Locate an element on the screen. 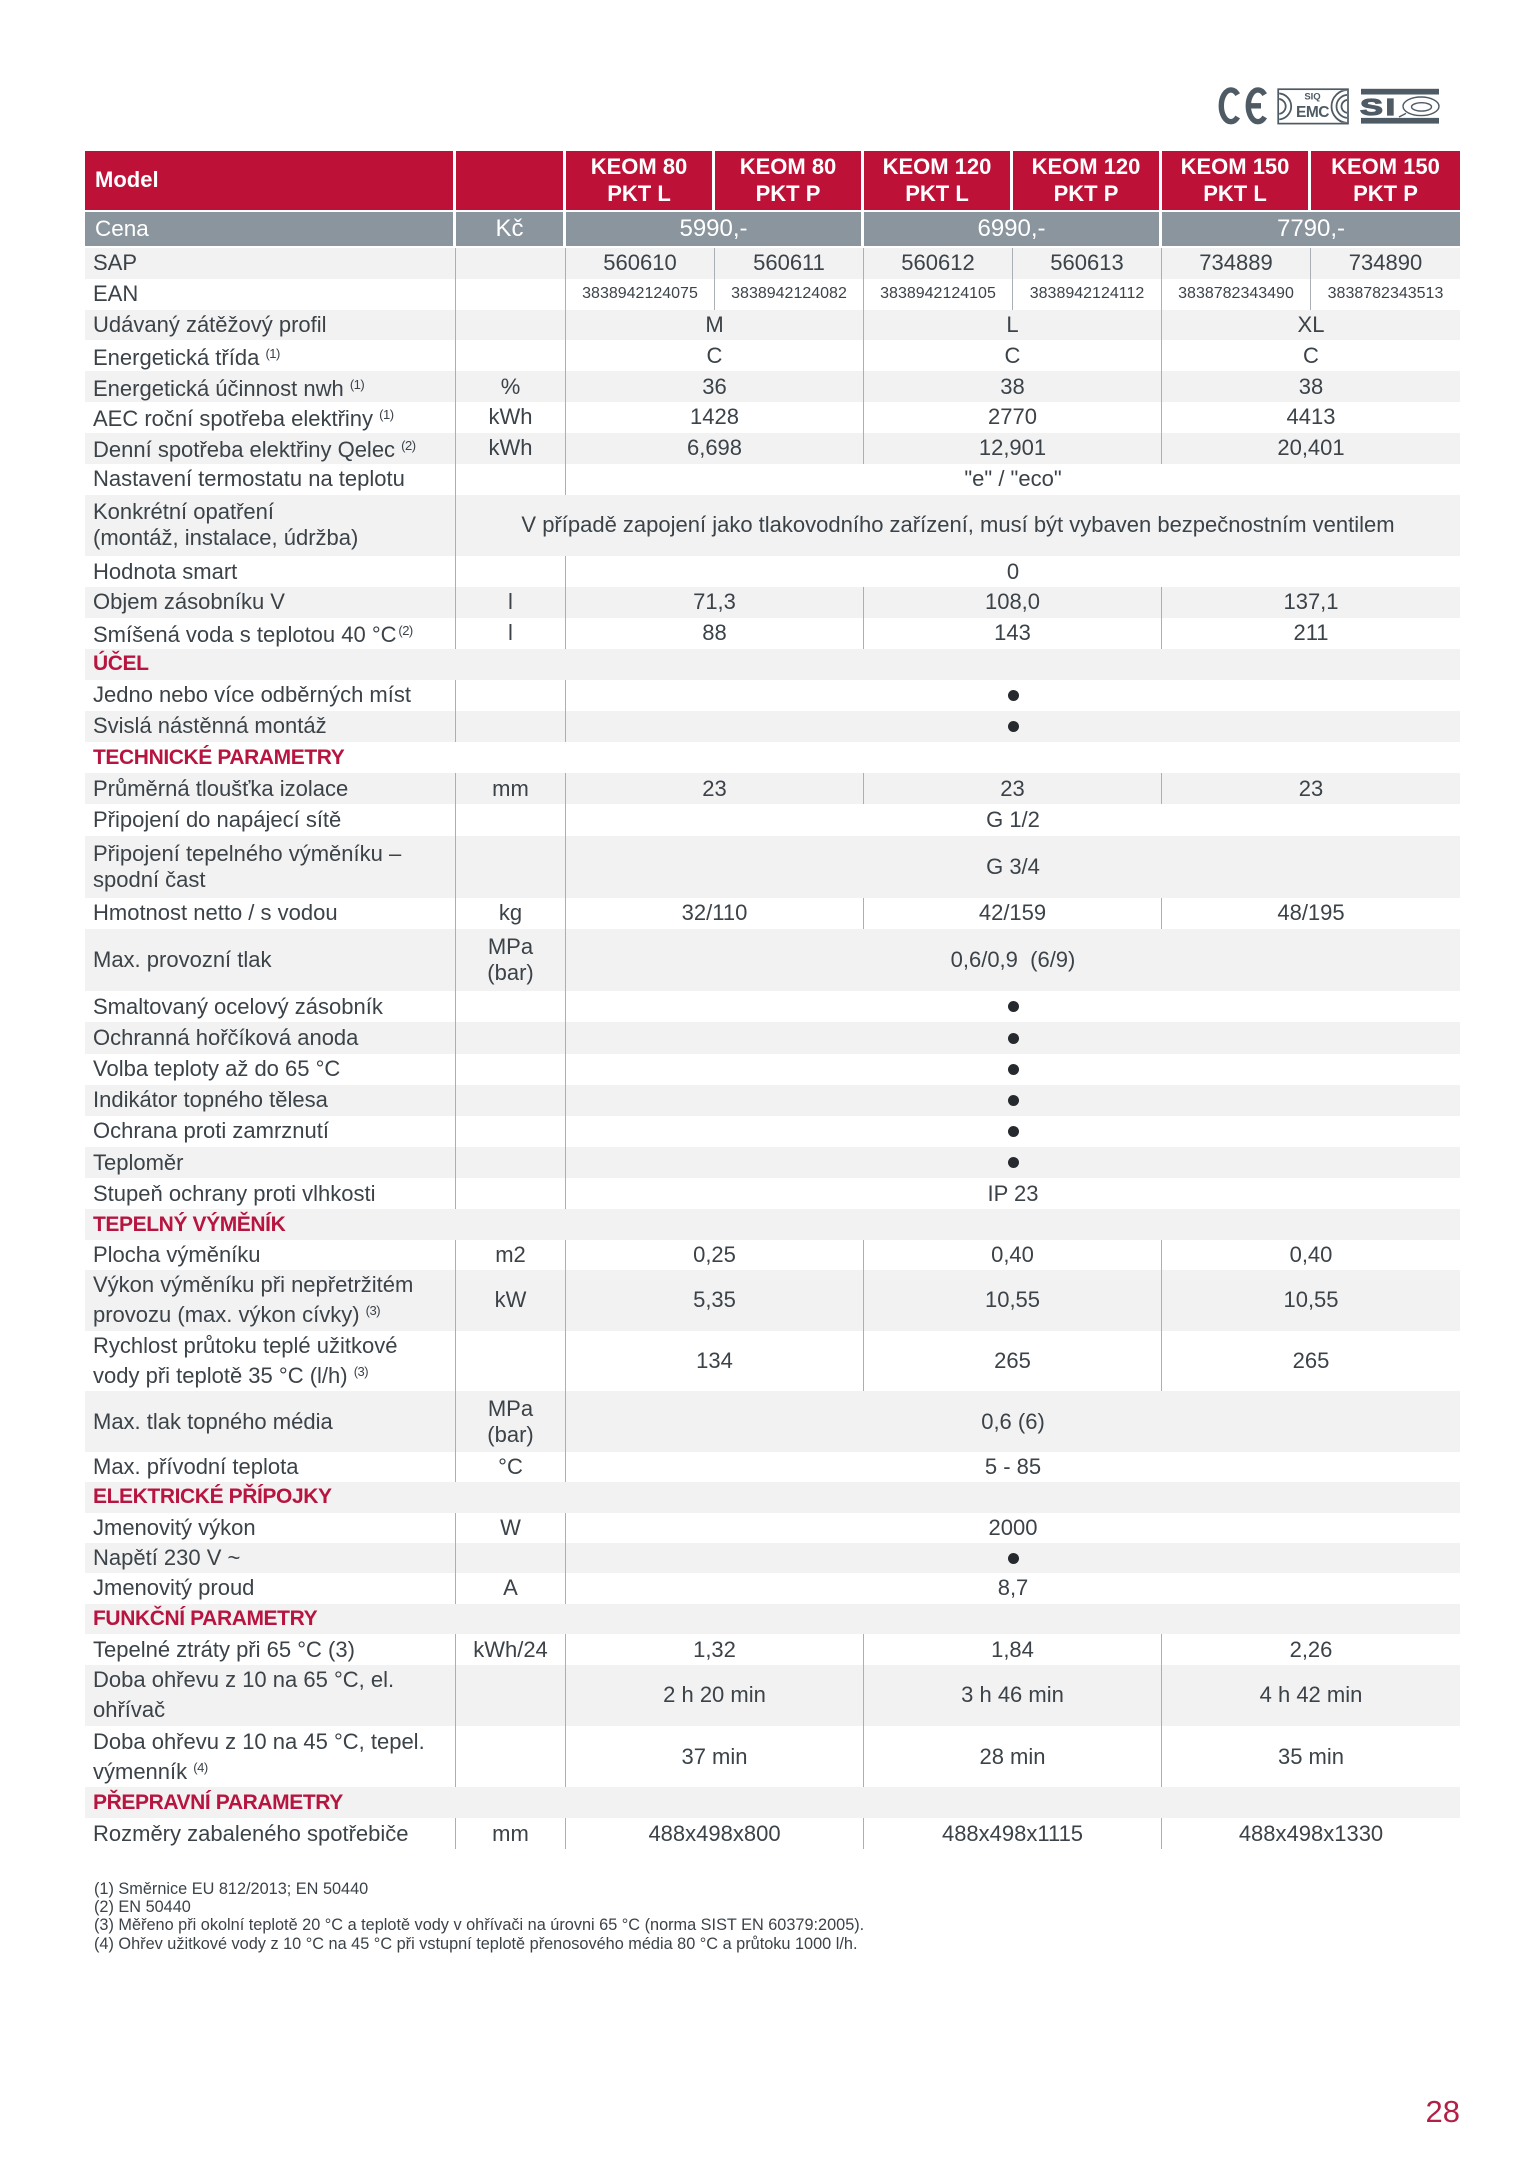  svg-text: SIQ is located at coordinates (1312, 96).